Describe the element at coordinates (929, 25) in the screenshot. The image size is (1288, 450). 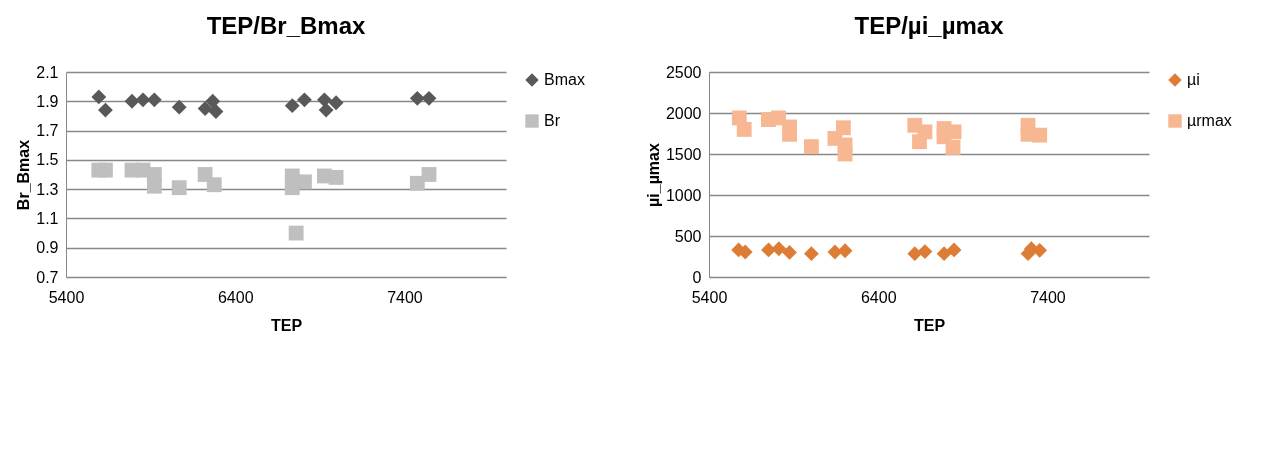
I see `chart-title: TEP/µi_µmax` at that location.